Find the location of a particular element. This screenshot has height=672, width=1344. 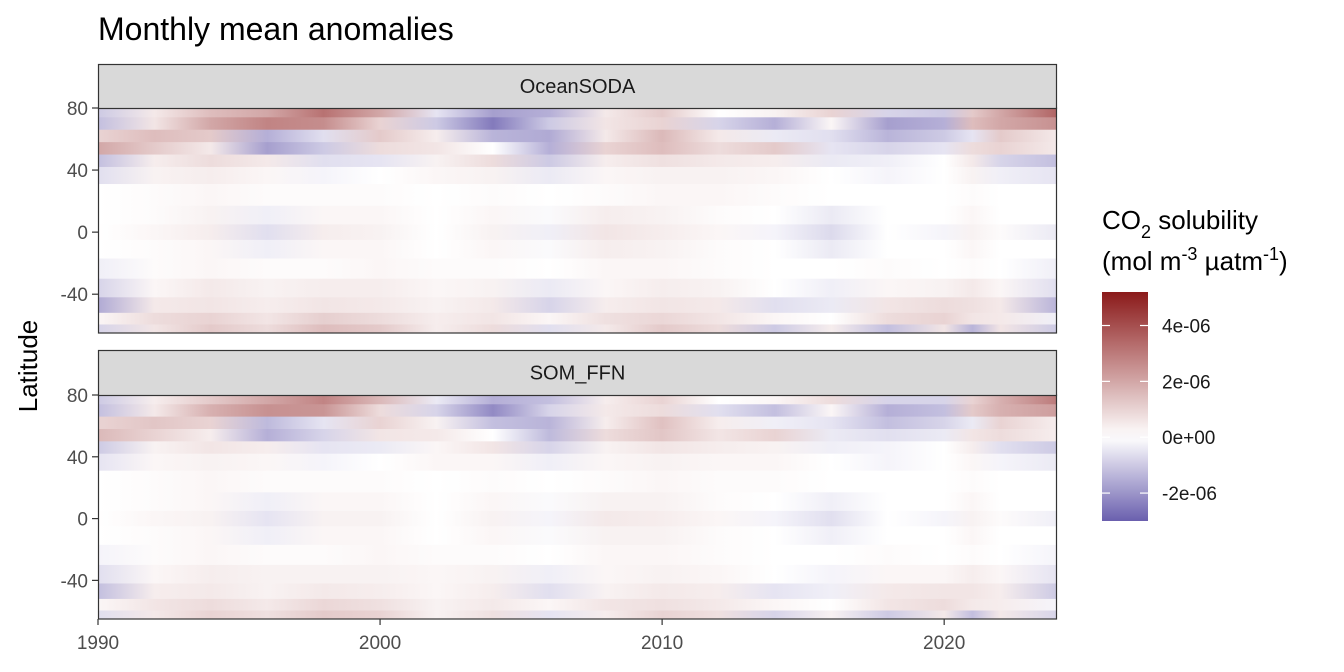

colorbar is located at coordinates (1125, 406).